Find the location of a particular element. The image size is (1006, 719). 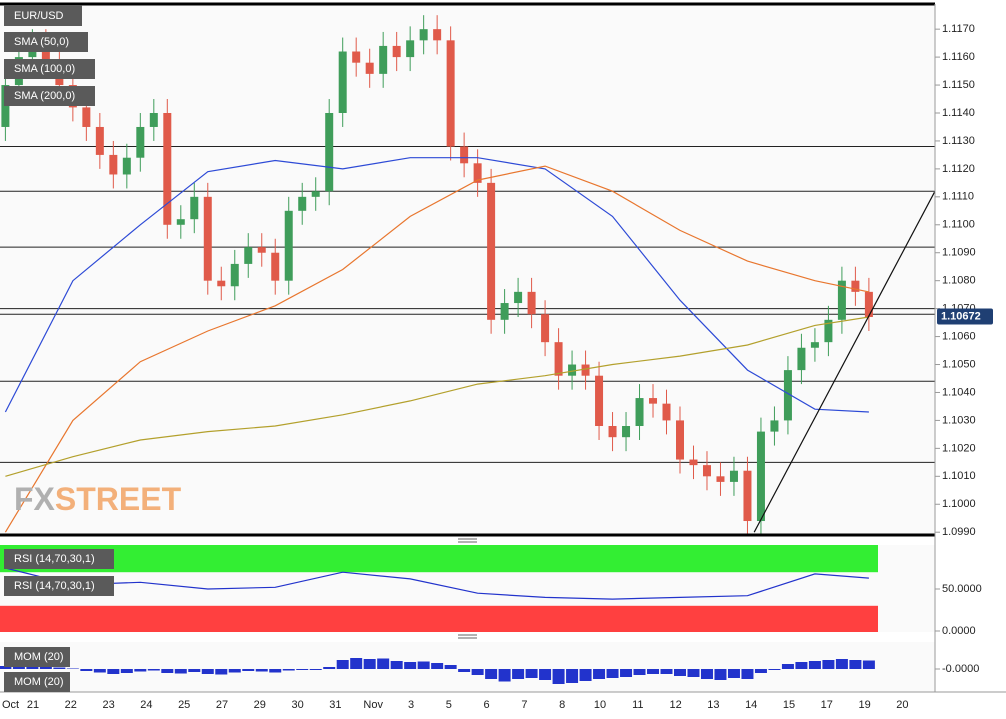

y-tick-label: 1.1010 is located at coordinates (959, 476).